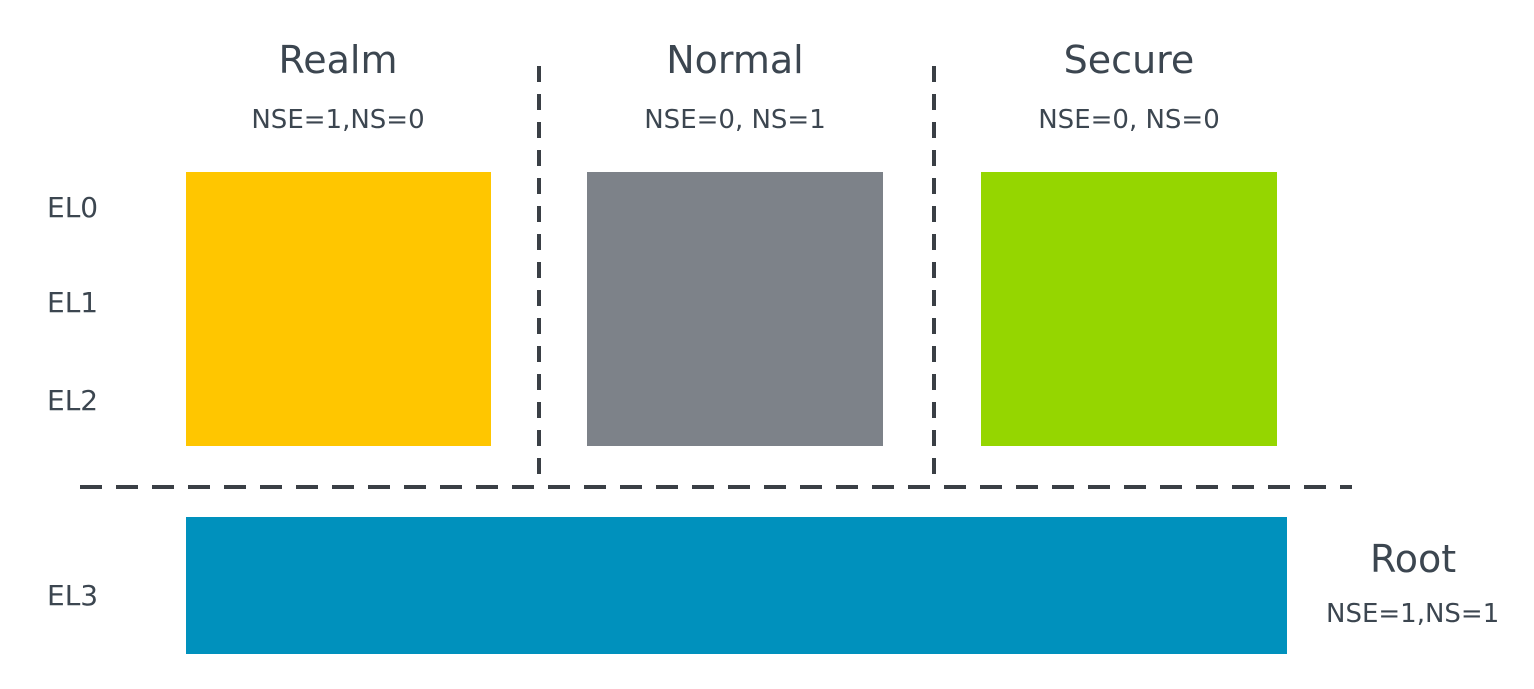 This screenshot has height=689, width=1534. What do you see at coordinates (735, 120) in the screenshot?
I see `normal-subtitle: NSE=0, NS=1` at bounding box center [735, 120].